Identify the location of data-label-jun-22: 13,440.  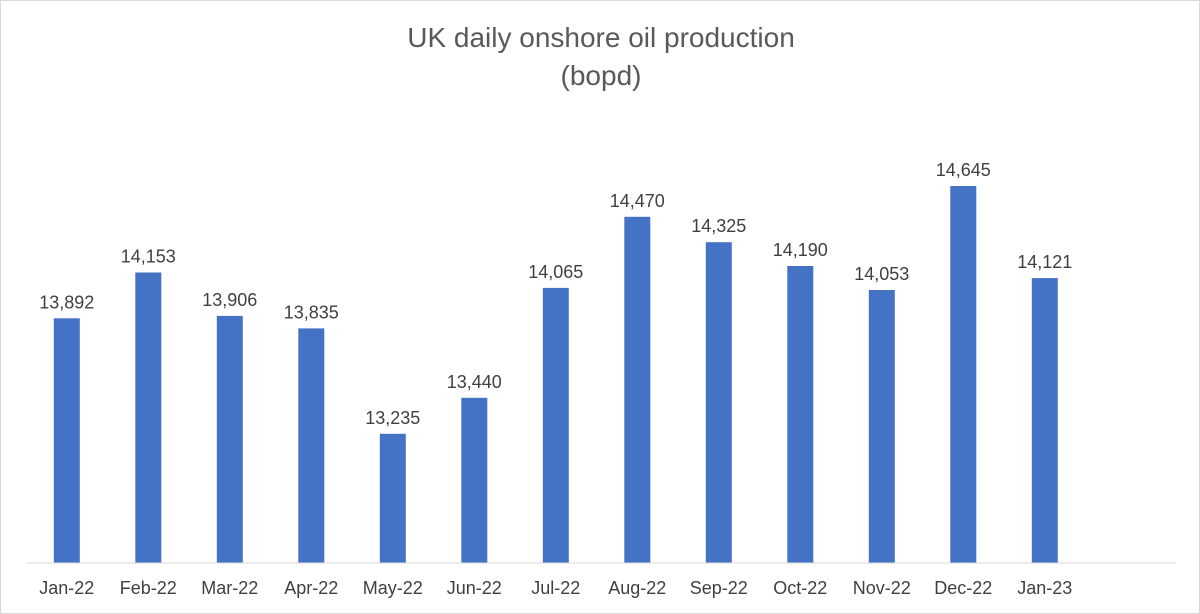
(474, 382).